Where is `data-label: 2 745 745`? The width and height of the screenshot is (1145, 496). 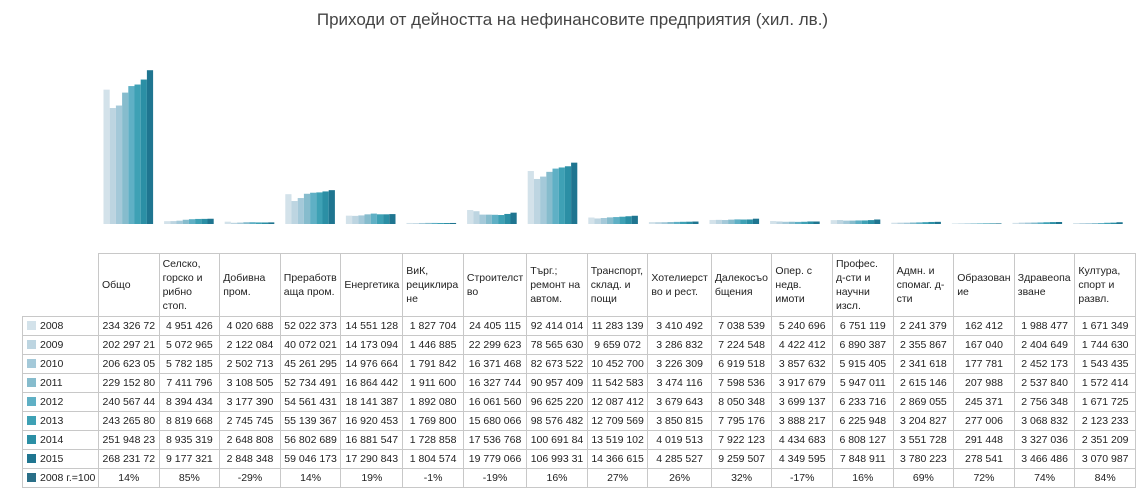 data-label: 2 745 745 is located at coordinates (250, 421).